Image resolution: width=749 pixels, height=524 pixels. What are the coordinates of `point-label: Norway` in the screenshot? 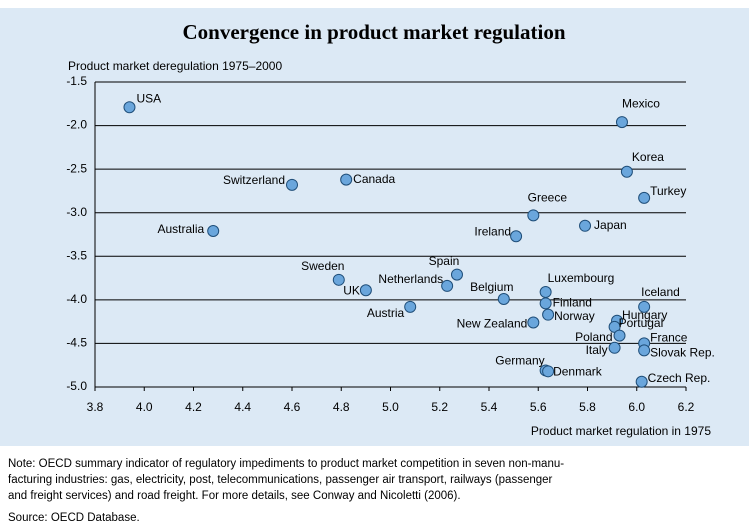 It's located at (574, 316).